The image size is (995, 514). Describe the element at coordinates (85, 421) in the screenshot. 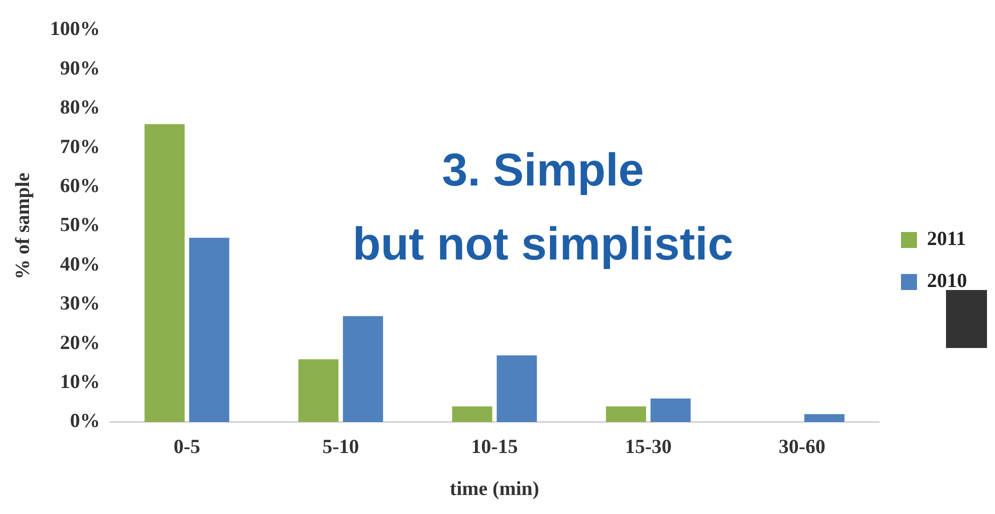

I see `y-tick-label: 0%` at that location.